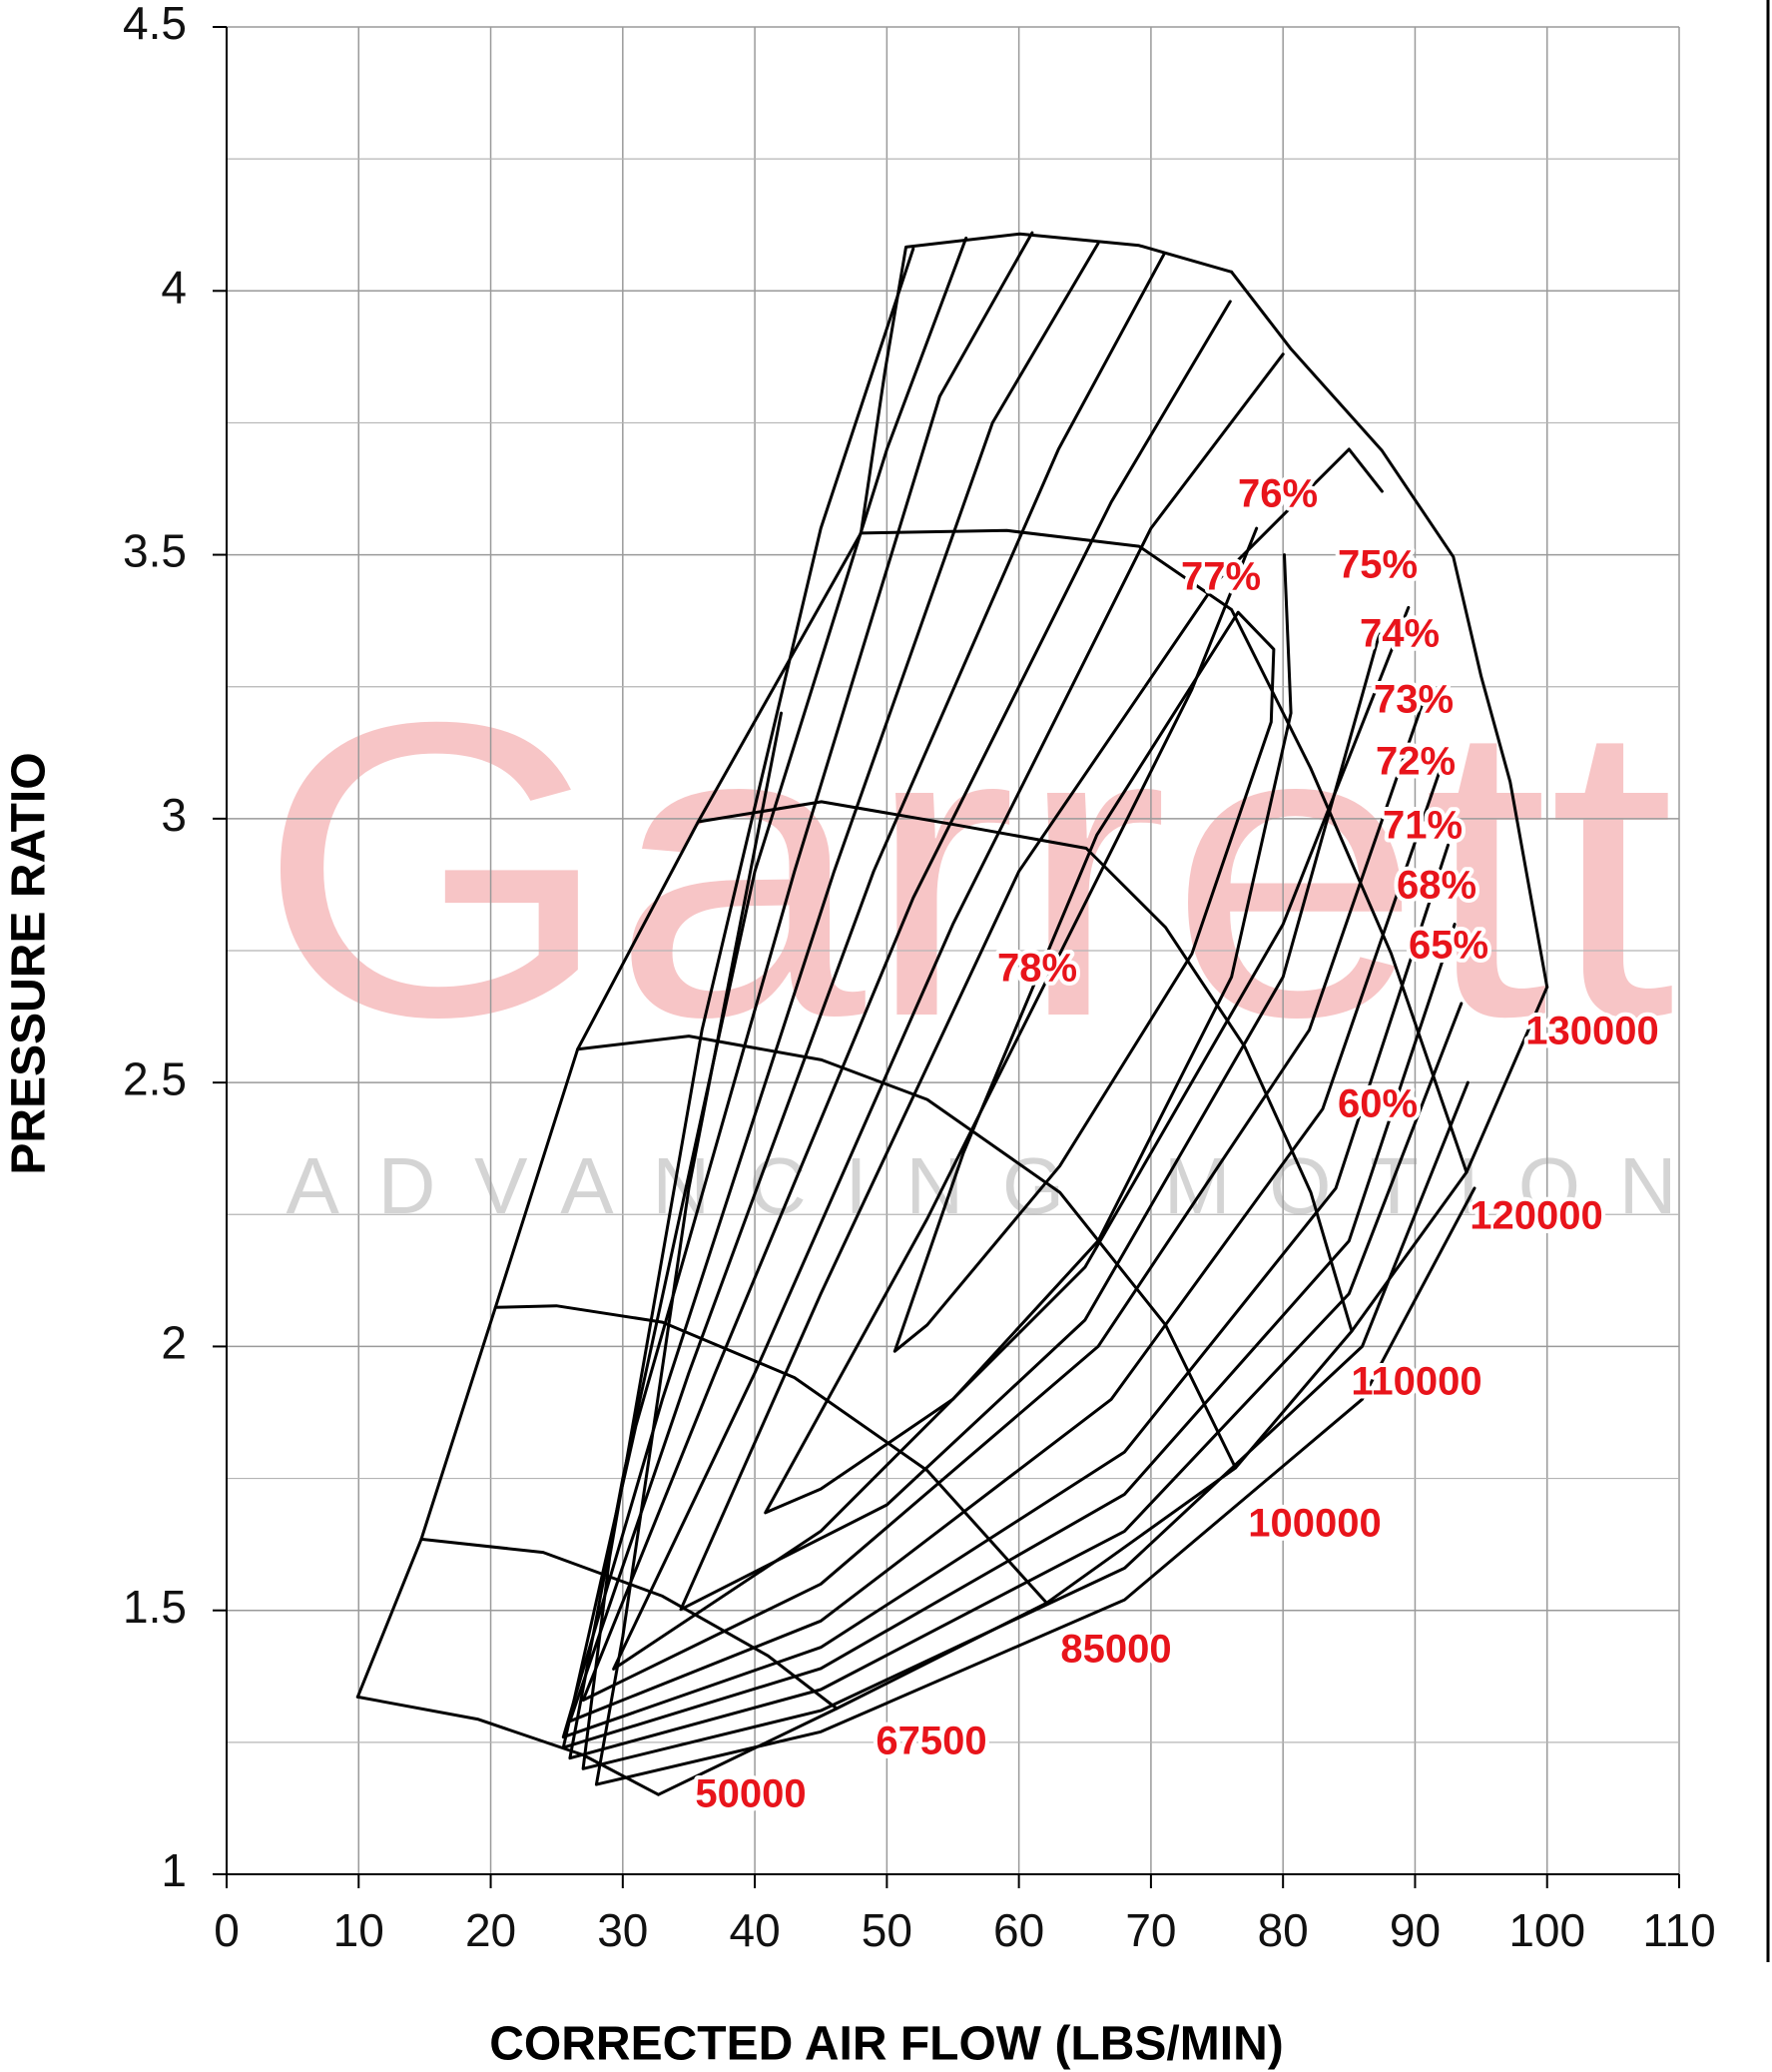 This screenshot has width=1772, height=2072. I want to click on curve-label: 65%, so click(1448, 946).